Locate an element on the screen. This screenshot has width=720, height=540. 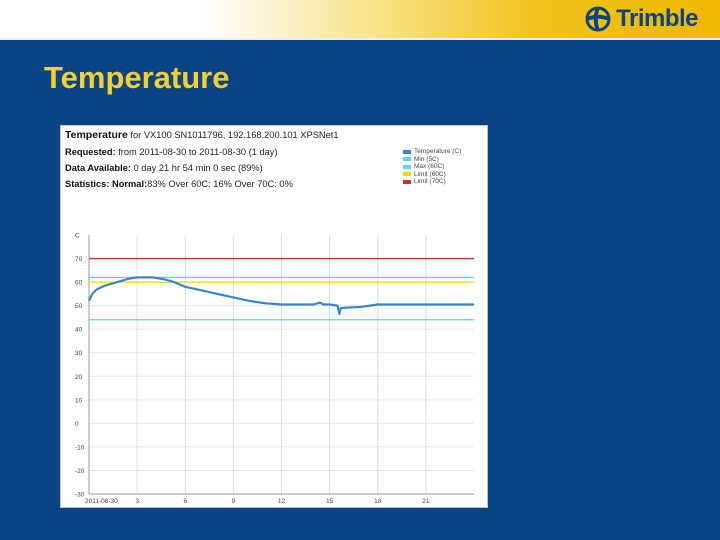
legend-item: Temperature (C) is located at coordinates (443, 152).